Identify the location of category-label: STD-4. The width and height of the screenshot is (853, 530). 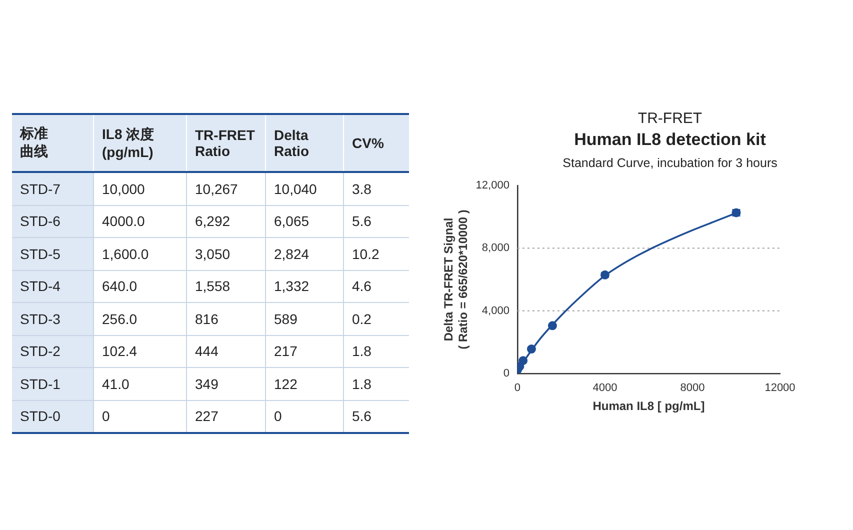
(53, 286).